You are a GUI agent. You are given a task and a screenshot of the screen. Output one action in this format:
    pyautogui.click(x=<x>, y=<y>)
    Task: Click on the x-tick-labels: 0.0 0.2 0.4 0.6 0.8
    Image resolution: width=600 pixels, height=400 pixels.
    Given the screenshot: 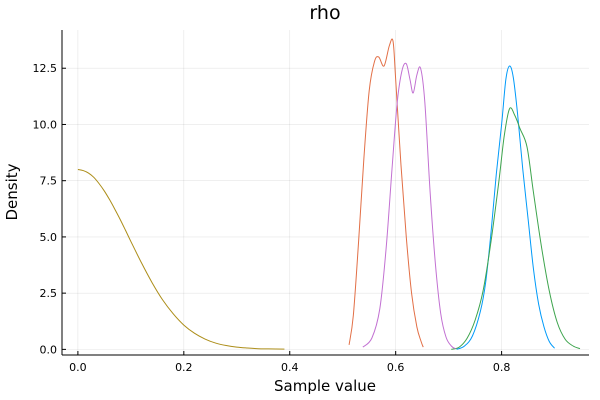 What is the action you would take?
    pyautogui.click(x=289, y=362)
    